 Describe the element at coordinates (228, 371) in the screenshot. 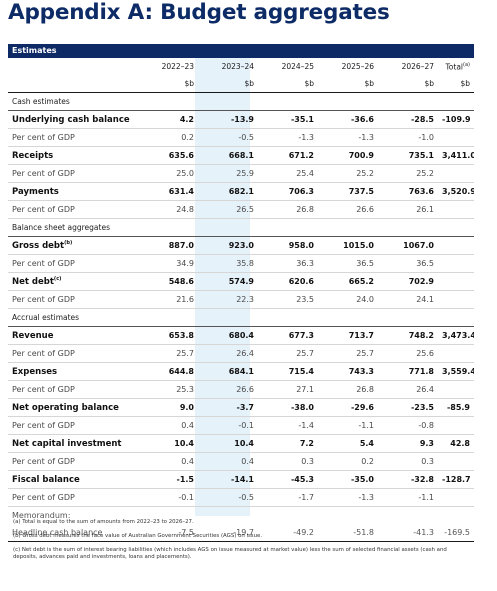

I see `cell-value: 684.1` at that location.